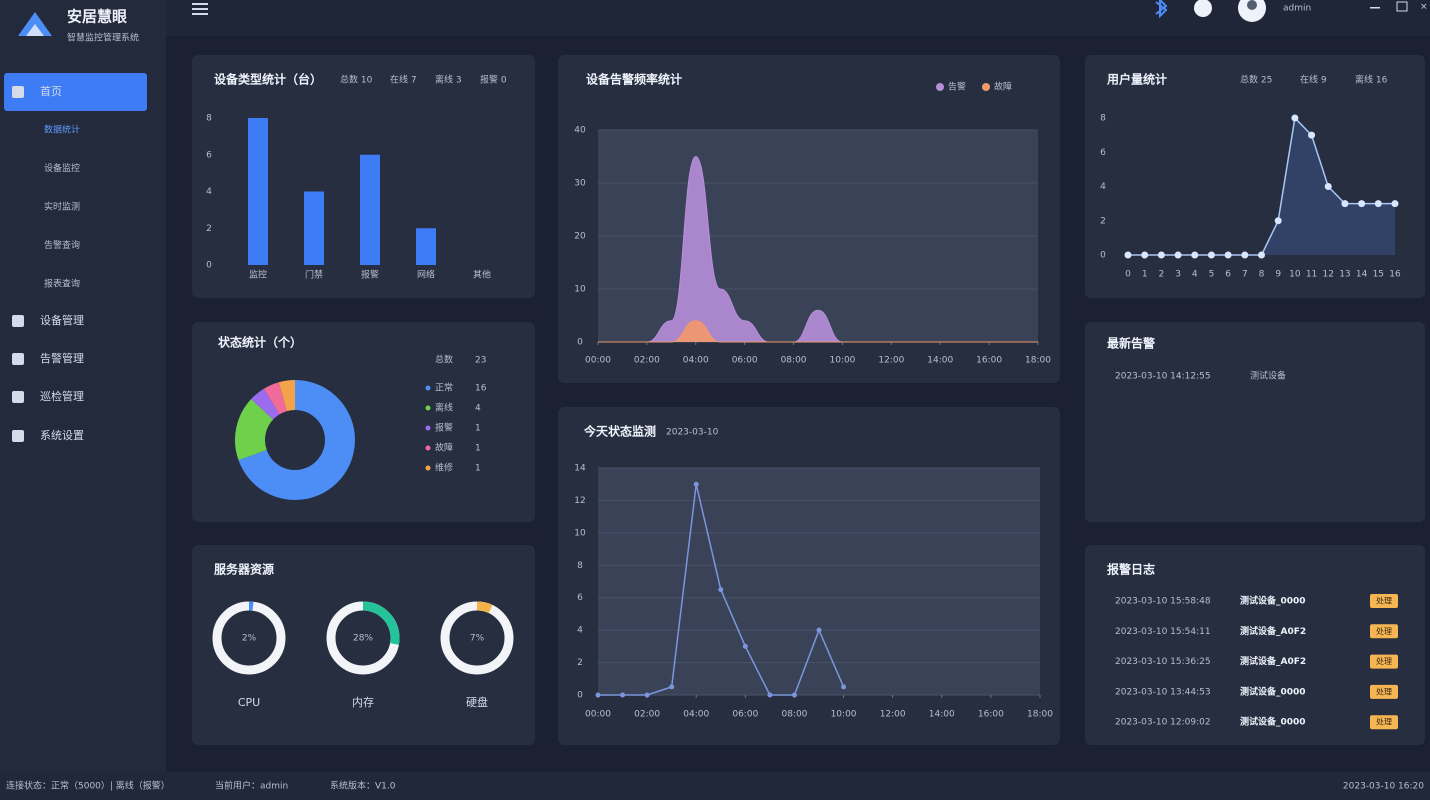 This screenshot has width=1430, height=800. What do you see at coordinates (1103, 153) in the screenshot?
I see `y-tick-label: 6` at bounding box center [1103, 153].